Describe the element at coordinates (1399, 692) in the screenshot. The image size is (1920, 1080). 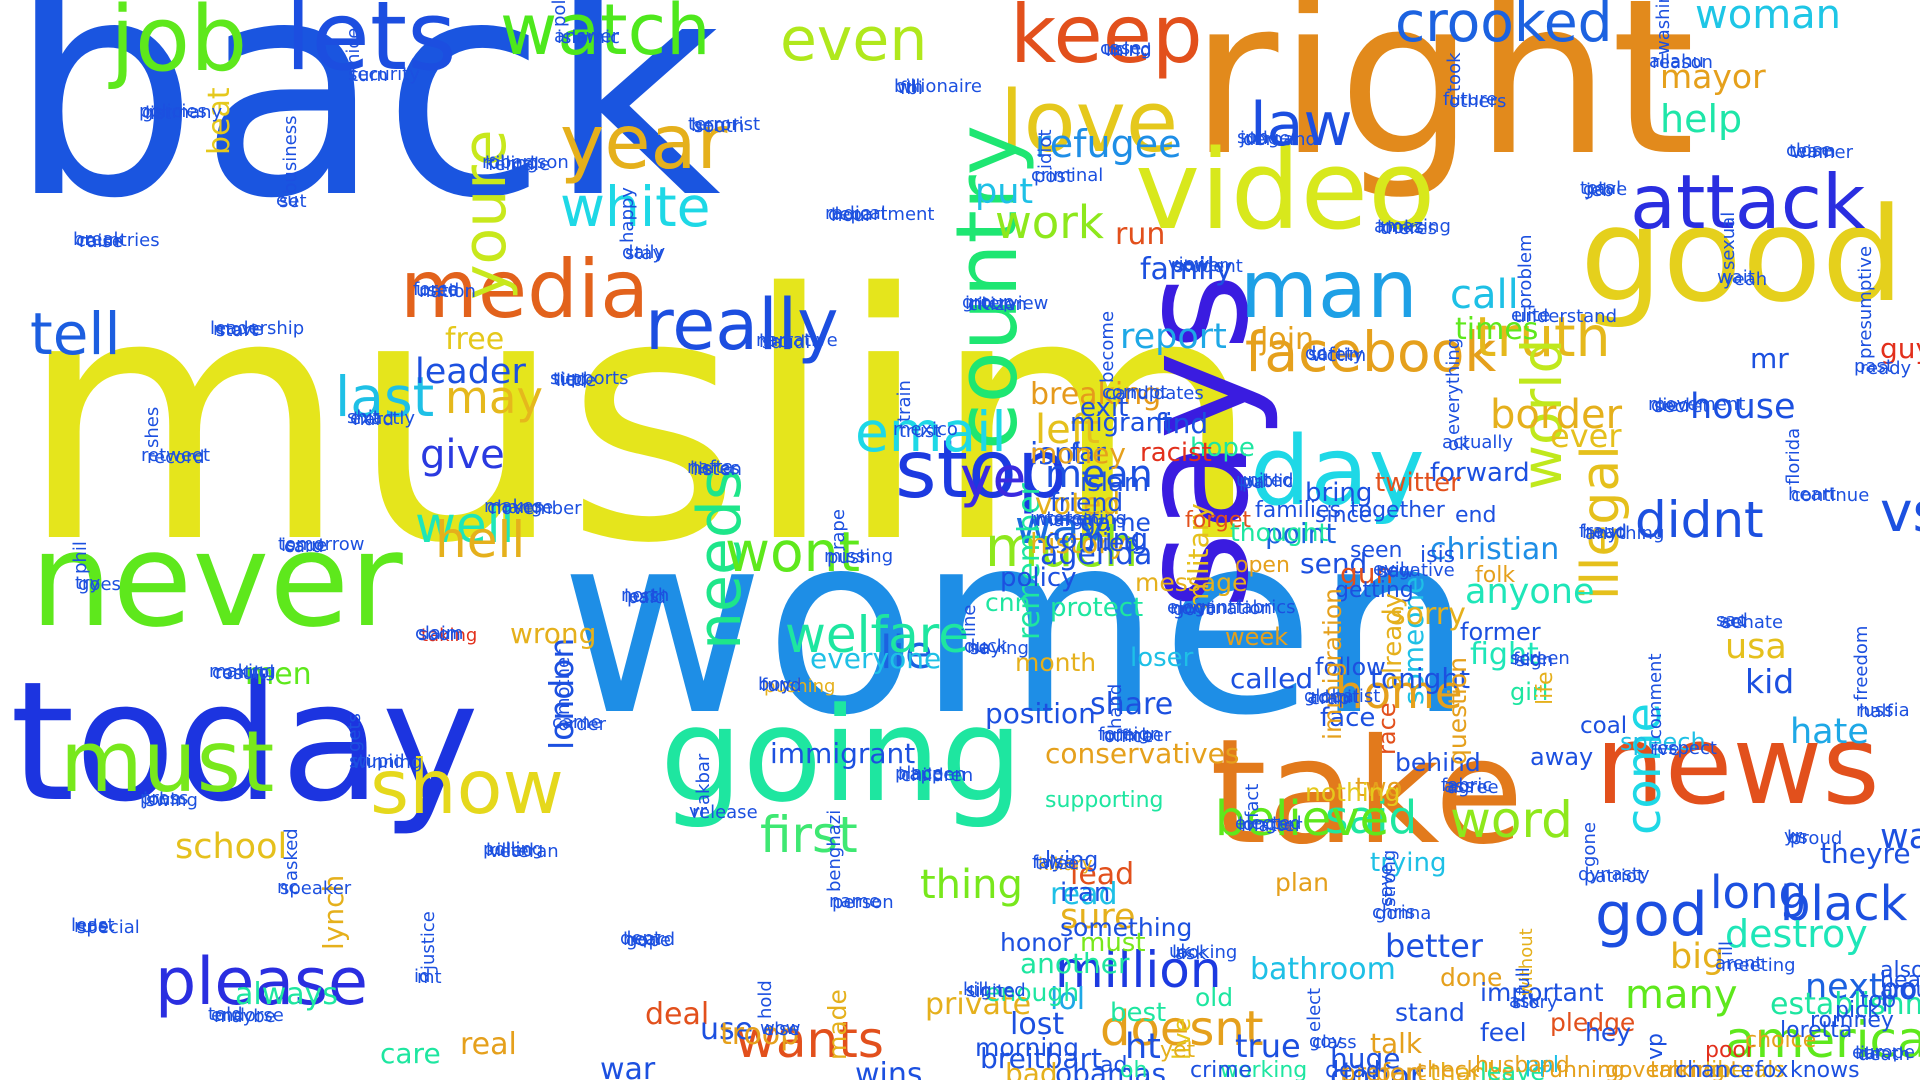
I see `cloud-word: home` at that location.